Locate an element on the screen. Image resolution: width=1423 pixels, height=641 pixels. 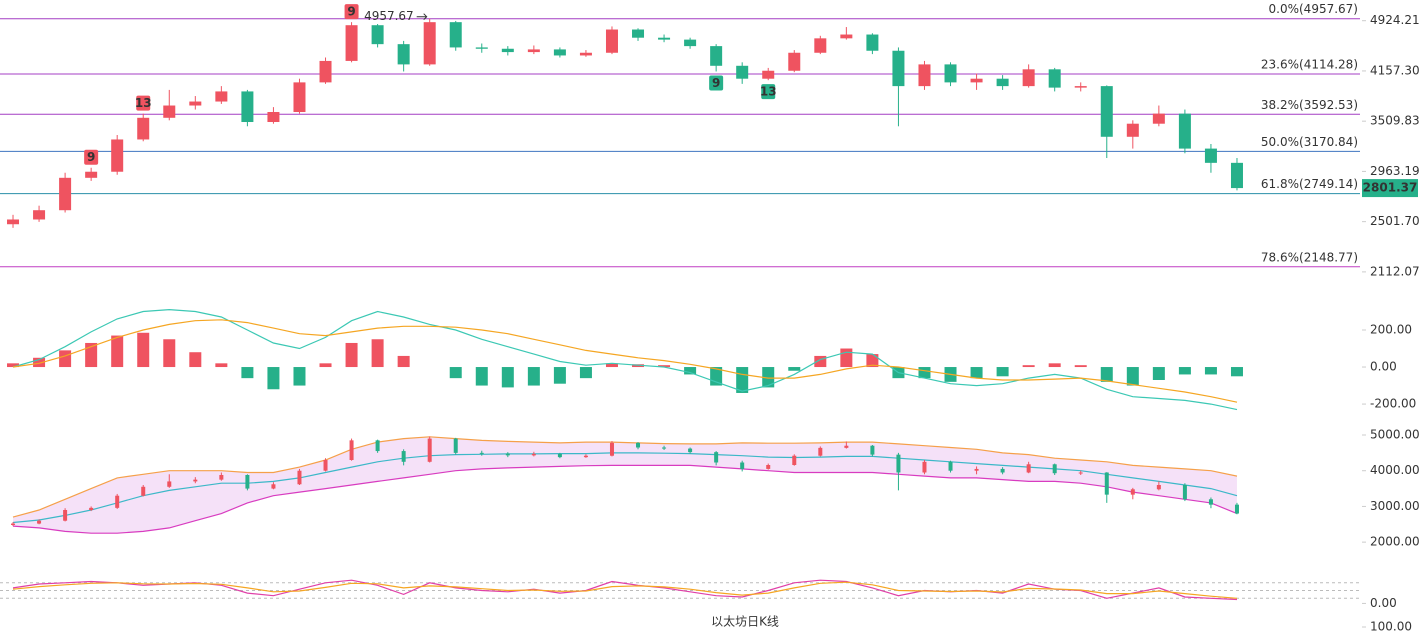
y-tick-label: 200.00 is located at coordinates (1391, 330).